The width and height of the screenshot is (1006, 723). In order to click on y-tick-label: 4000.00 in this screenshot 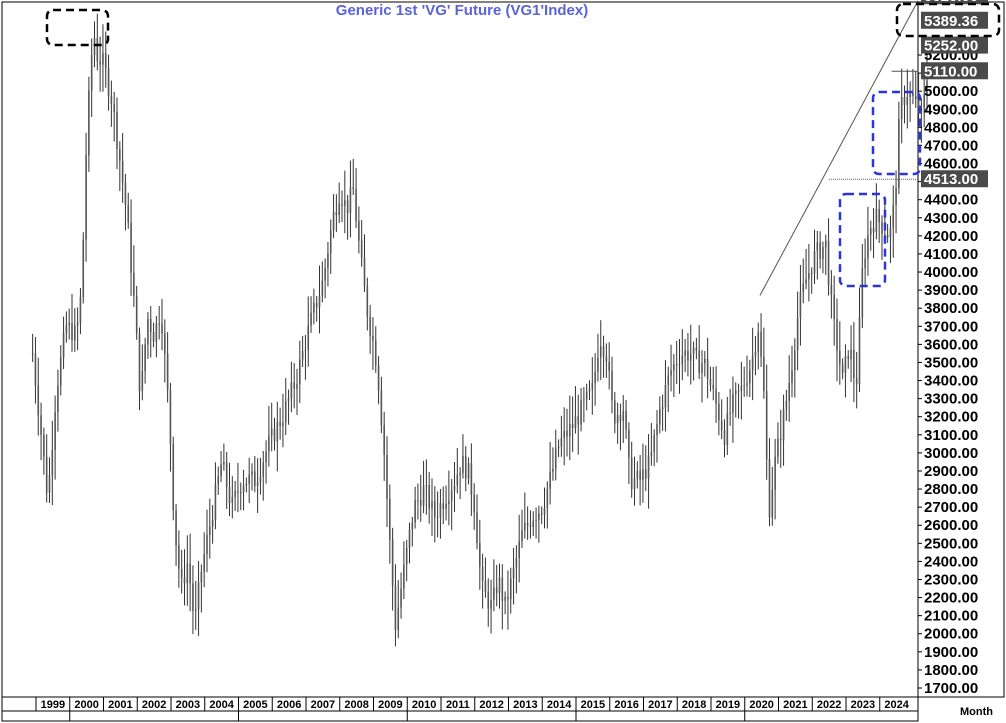, I will do `click(951, 272)`.